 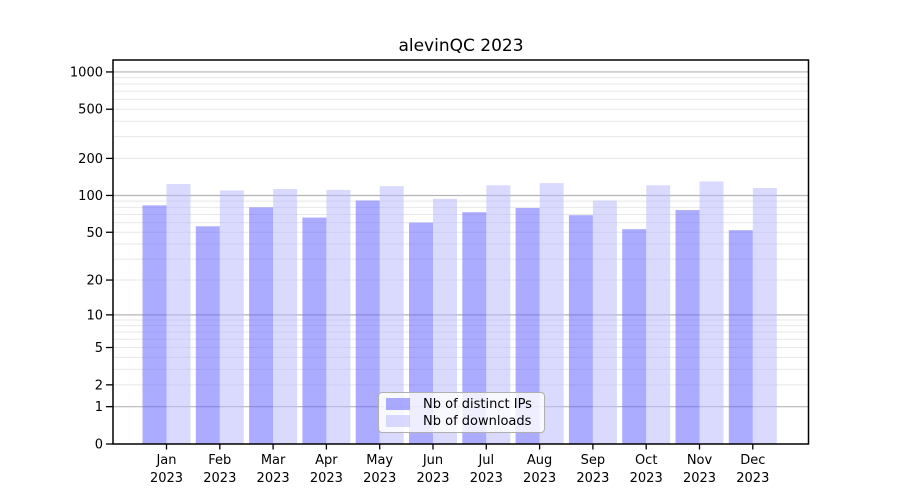 I want to click on x-tick-label-year-sep: 2023, so click(x=592, y=478).